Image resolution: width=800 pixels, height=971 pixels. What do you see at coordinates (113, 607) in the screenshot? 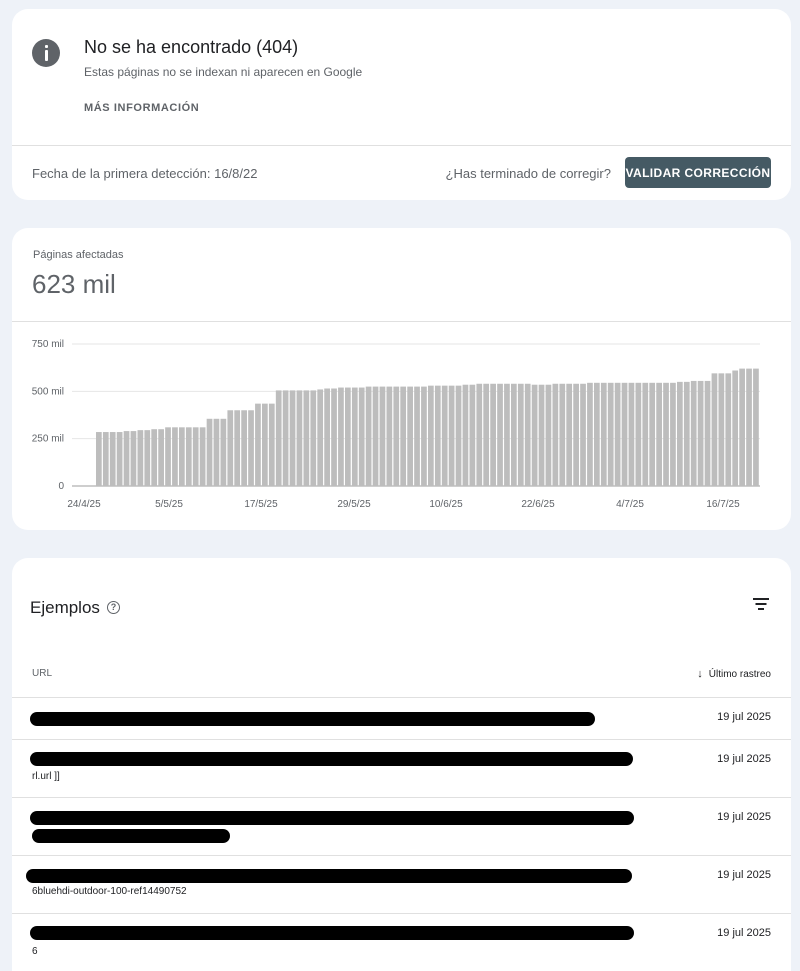
I see `help-circle-icon: ?` at bounding box center [113, 607].